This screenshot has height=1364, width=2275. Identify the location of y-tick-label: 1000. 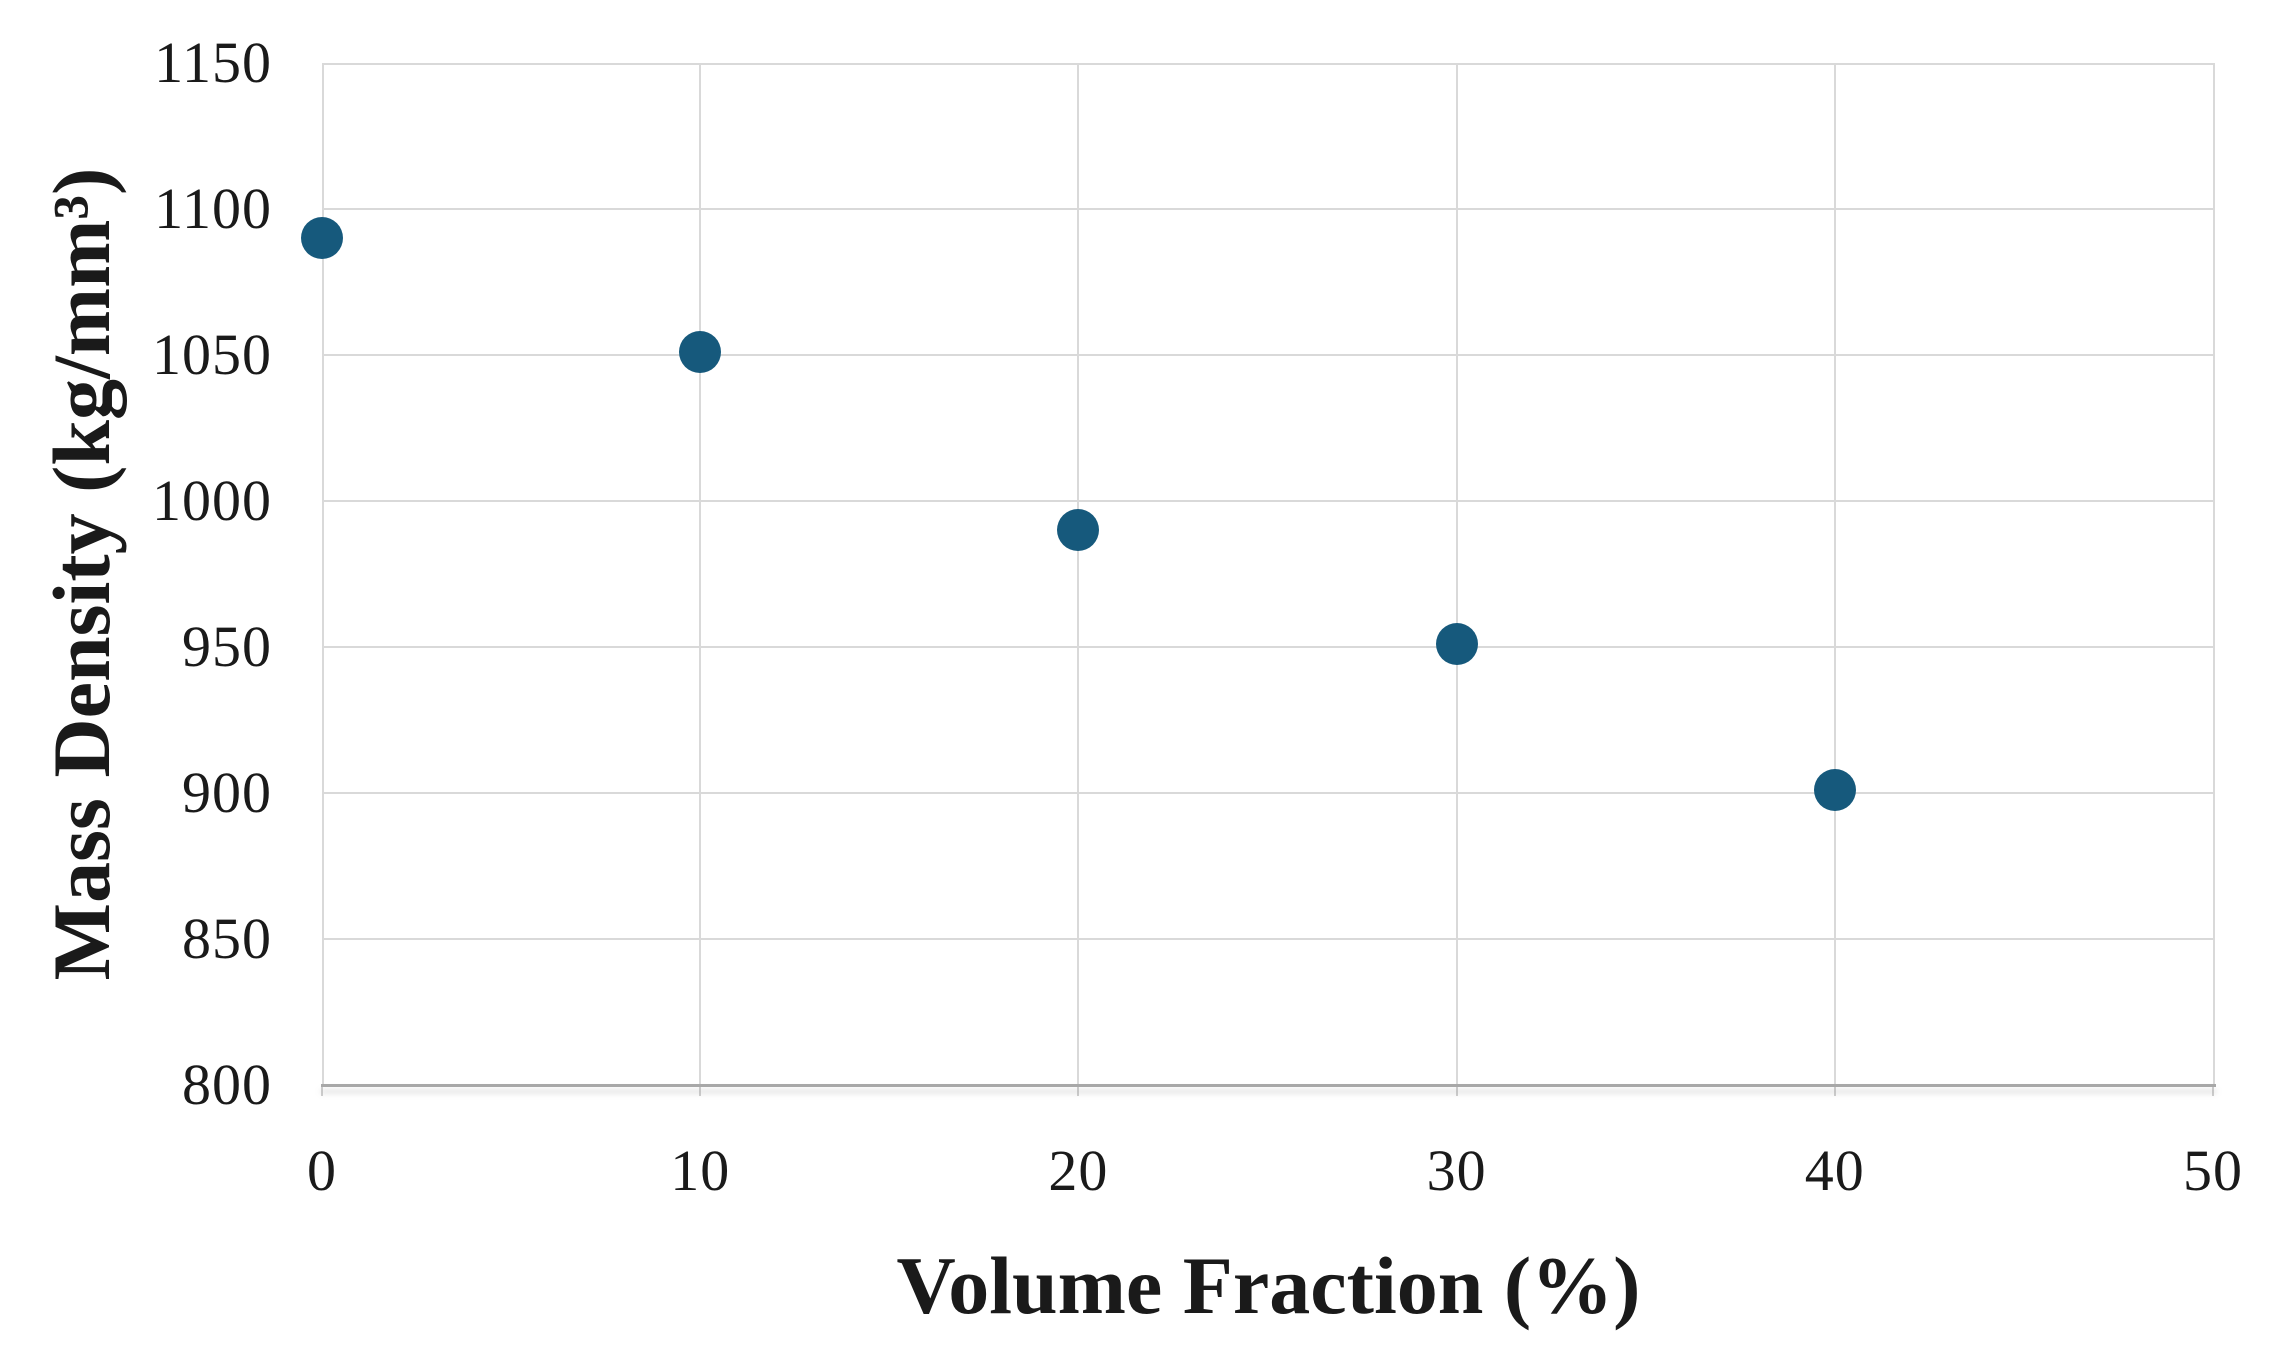
(212, 500).